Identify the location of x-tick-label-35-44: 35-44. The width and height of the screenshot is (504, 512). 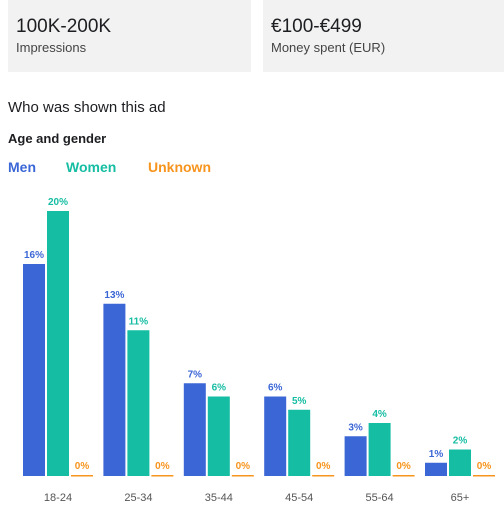
(219, 498).